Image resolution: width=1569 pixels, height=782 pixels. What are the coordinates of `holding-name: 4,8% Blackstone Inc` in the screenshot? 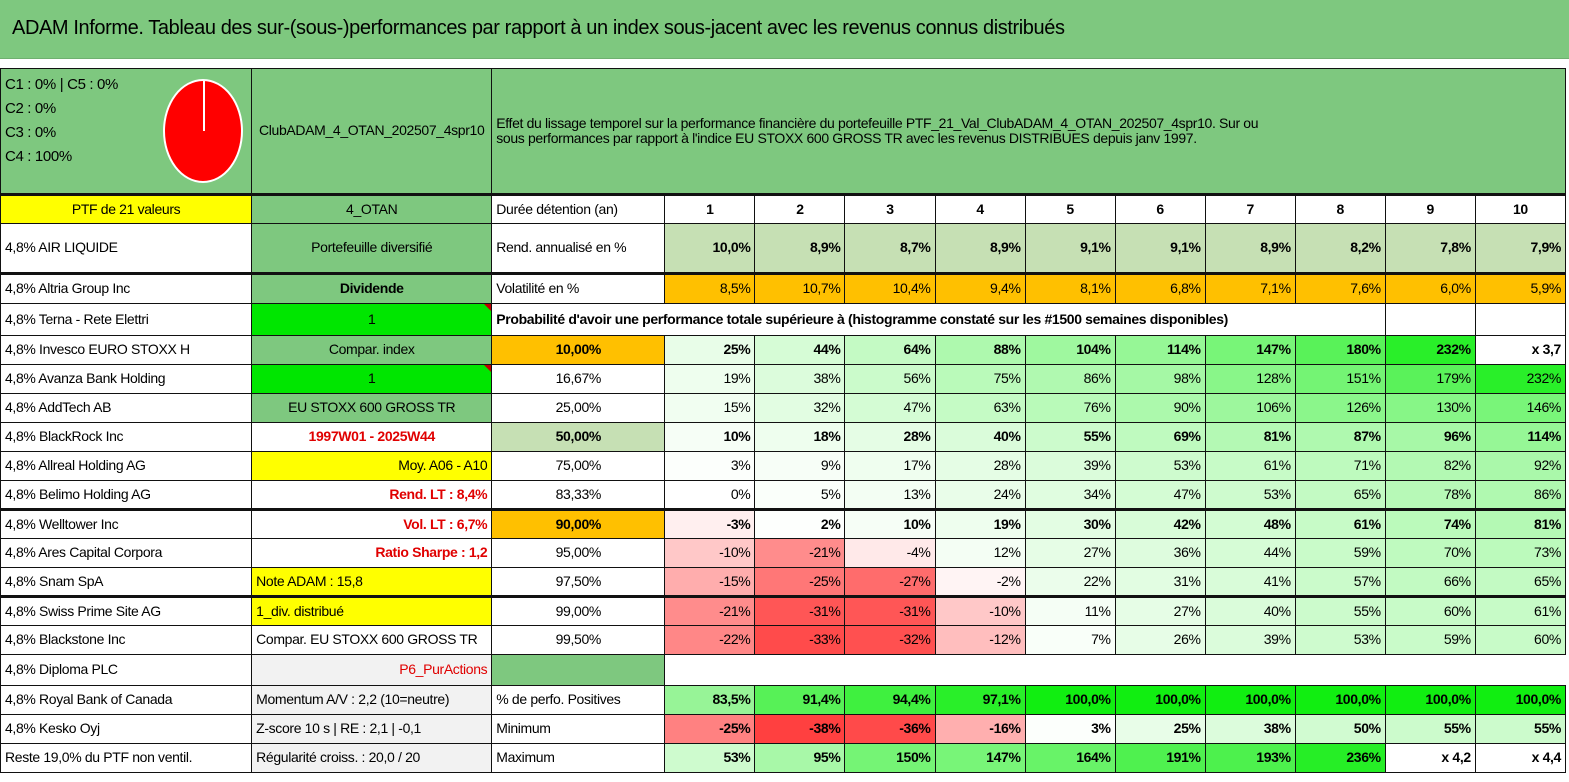 It's located at (126, 640).